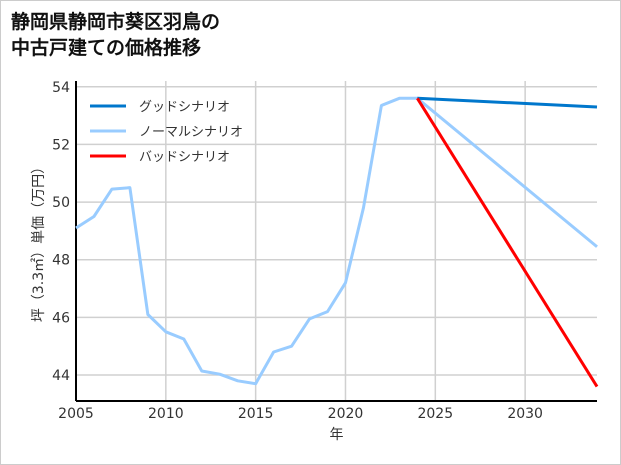 This screenshot has width=621, height=465. I want to click on y-tick-label: 48, so click(61, 261).